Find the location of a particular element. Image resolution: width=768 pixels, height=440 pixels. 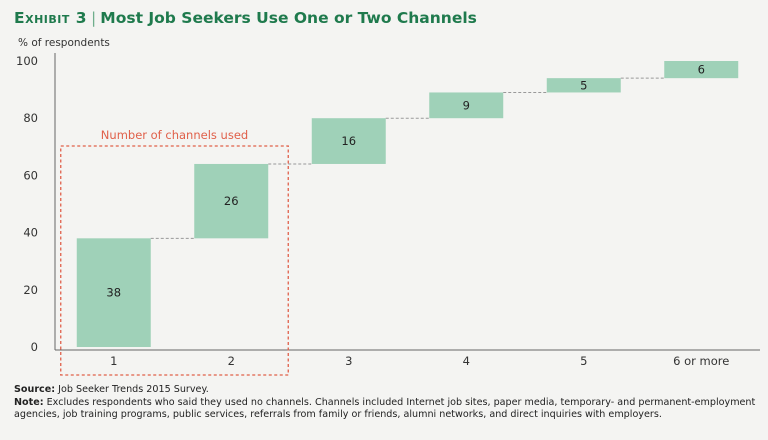

source-label: Source: is located at coordinates (35, 389).